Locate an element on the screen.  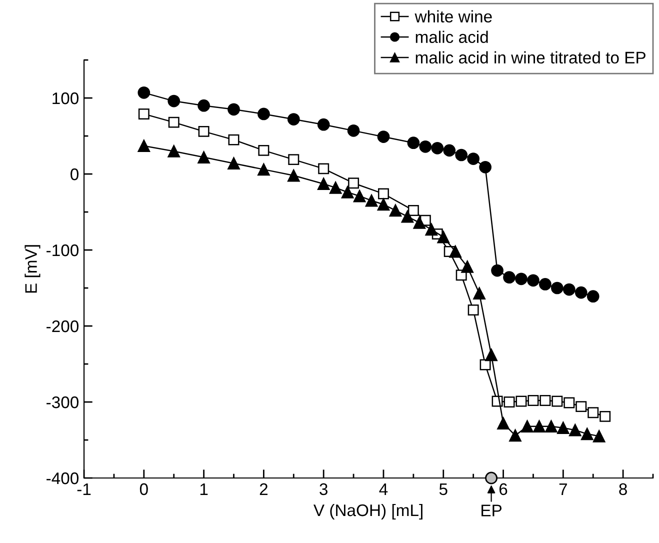
y-tick-label: -100 is located at coordinates (62, 250).